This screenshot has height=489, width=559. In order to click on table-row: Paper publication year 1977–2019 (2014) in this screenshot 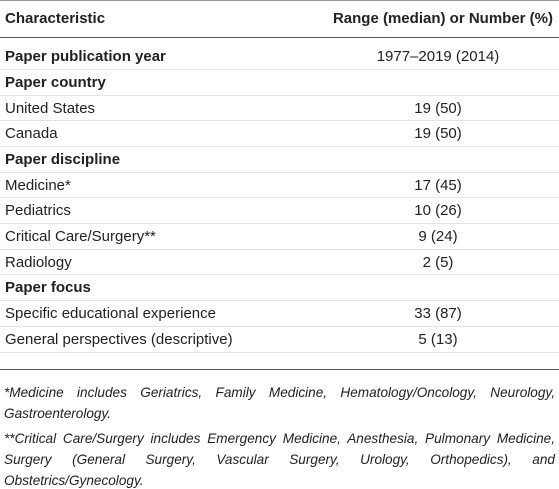, I will do `click(279, 57)`.